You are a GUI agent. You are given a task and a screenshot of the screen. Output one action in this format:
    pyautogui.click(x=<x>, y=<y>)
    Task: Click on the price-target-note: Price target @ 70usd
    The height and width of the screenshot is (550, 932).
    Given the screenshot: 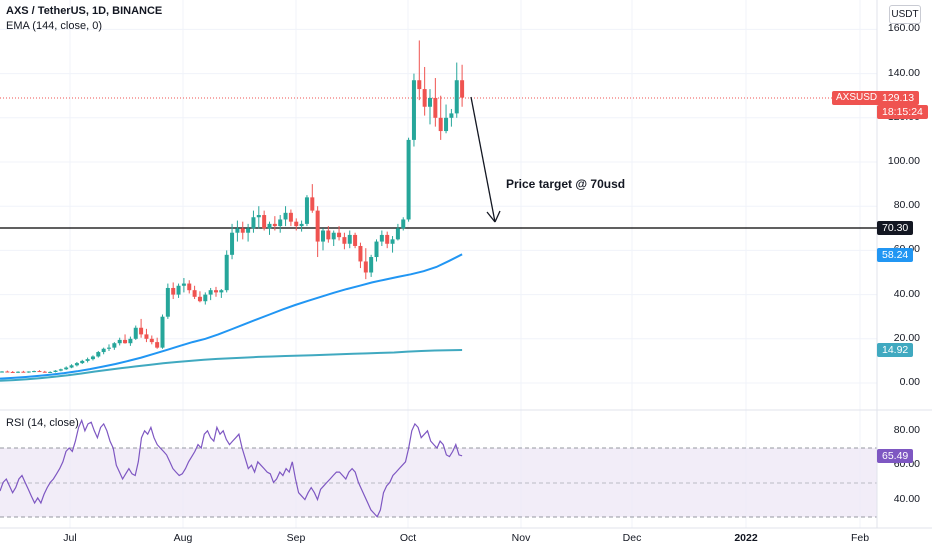 What is the action you would take?
    pyautogui.click(x=566, y=184)
    